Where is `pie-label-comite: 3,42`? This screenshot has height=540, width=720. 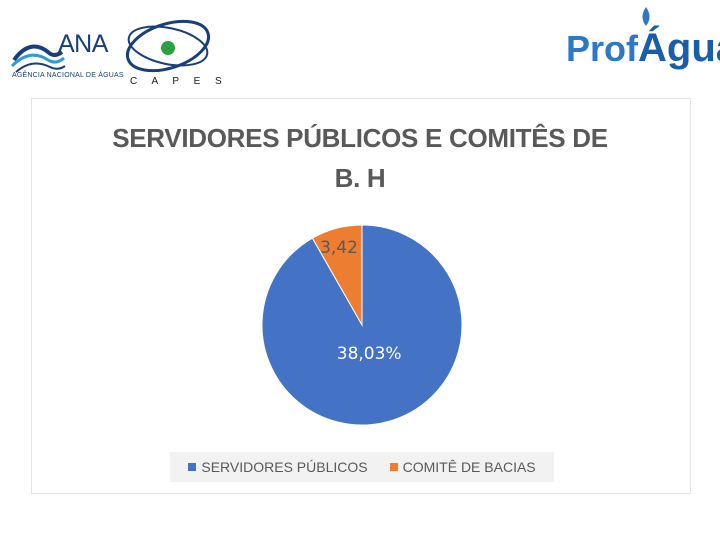
pie-label-comite: 3,42 is located at coordinates (339, 248).